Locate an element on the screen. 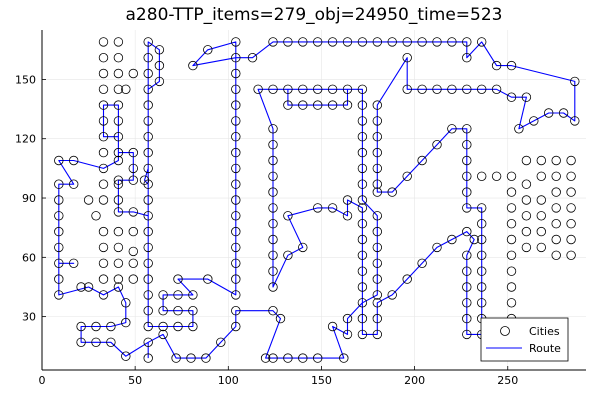  y-tick-label: 120 is located at coordinates (25, 139).